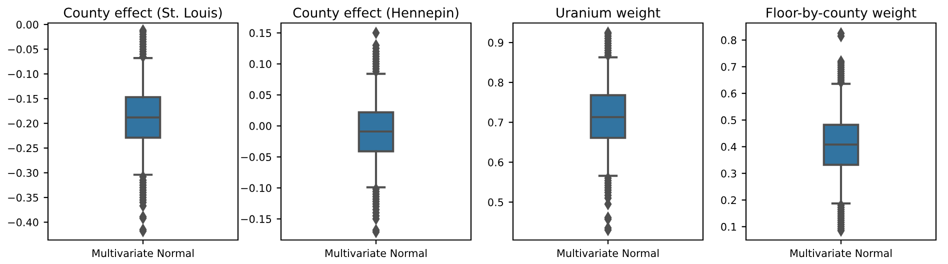  I want to click on chart-title: Floor-by-county weight, so click(841, 13).